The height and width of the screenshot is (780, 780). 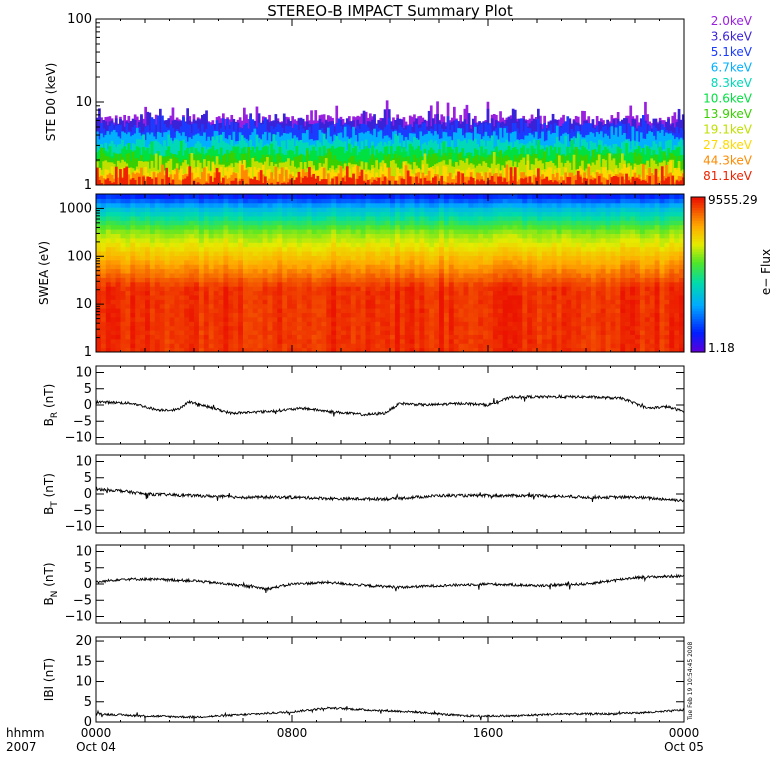 I want to click on legend-entry: 19.1keV, so click(x=728, y=130).